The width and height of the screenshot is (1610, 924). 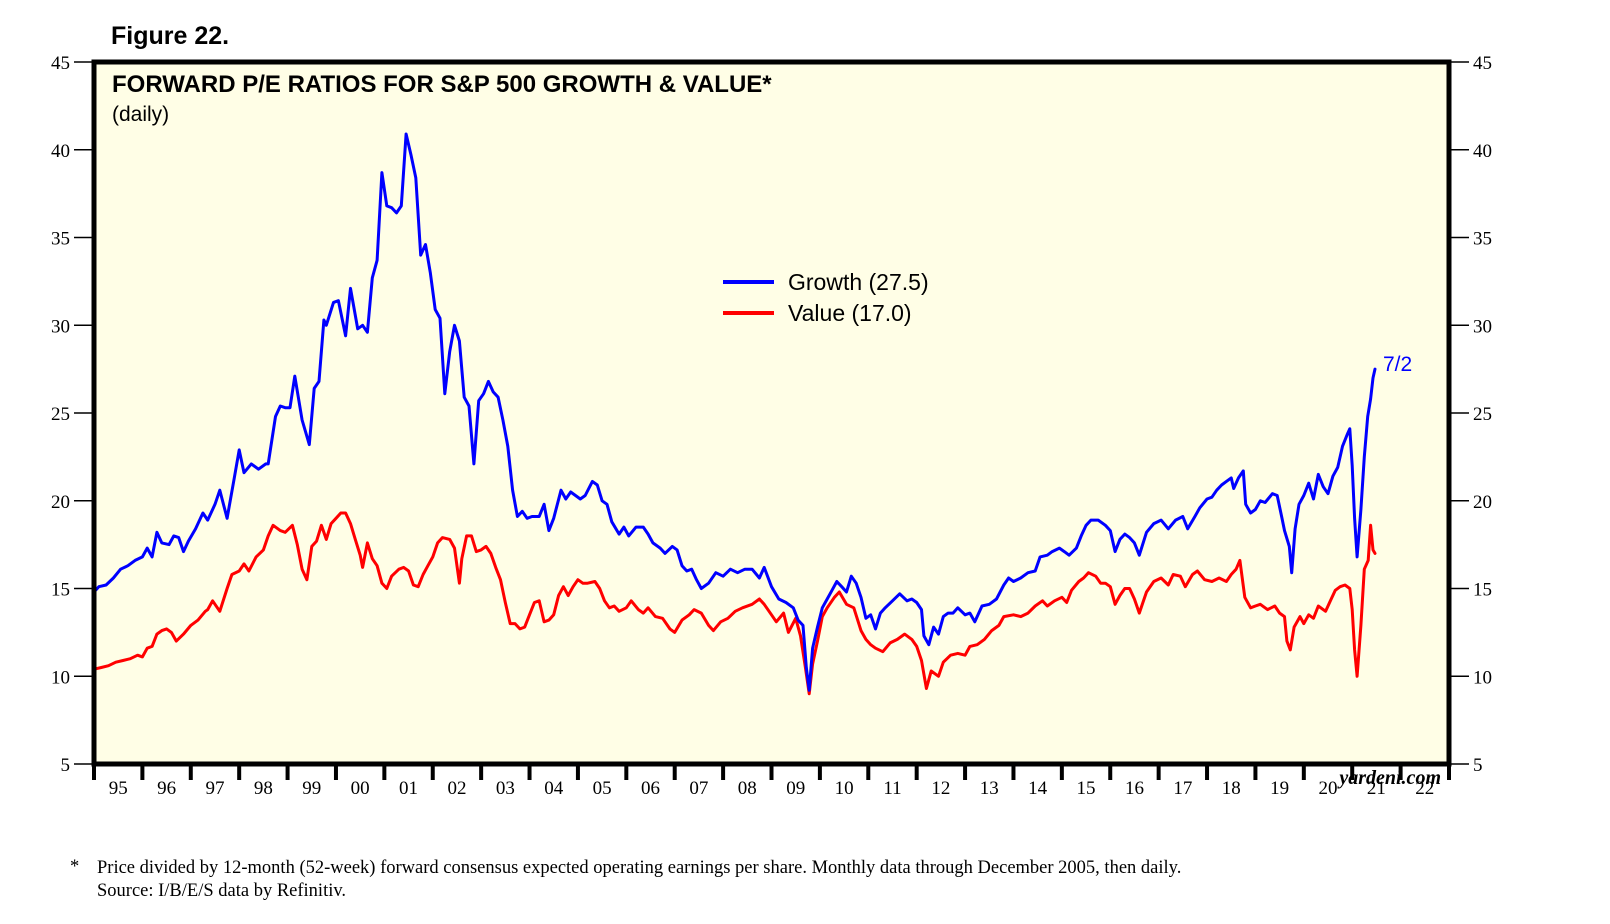 I want to click on chart-subtitle: (daily), so click(x=140, y=114).